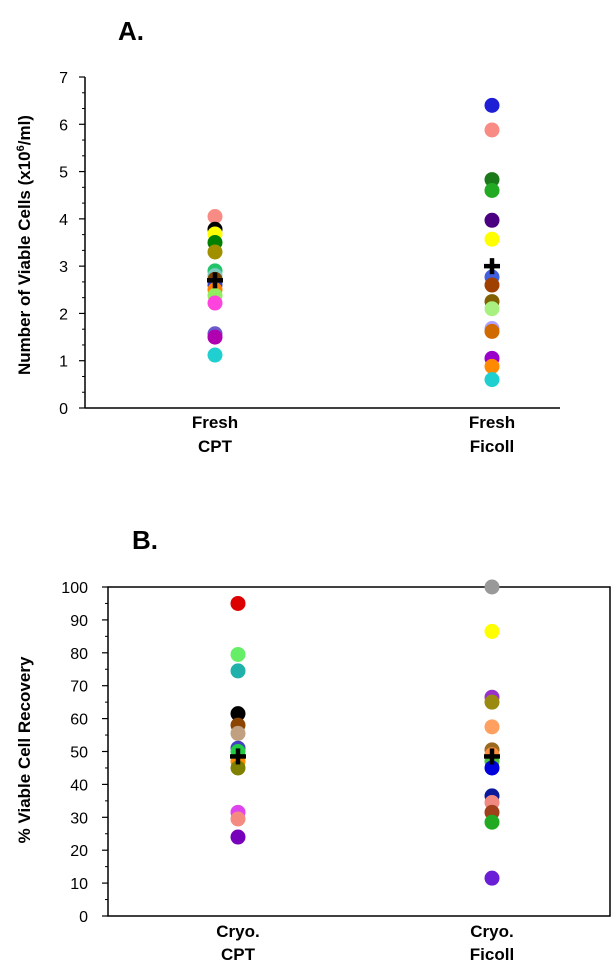 Image resolution: width=611 pixels, height=977 pixels. What do you see at coordinates (79, 621) in the screenshot?
I see `y-tick-label: 90` at bounding box center [79, 621].